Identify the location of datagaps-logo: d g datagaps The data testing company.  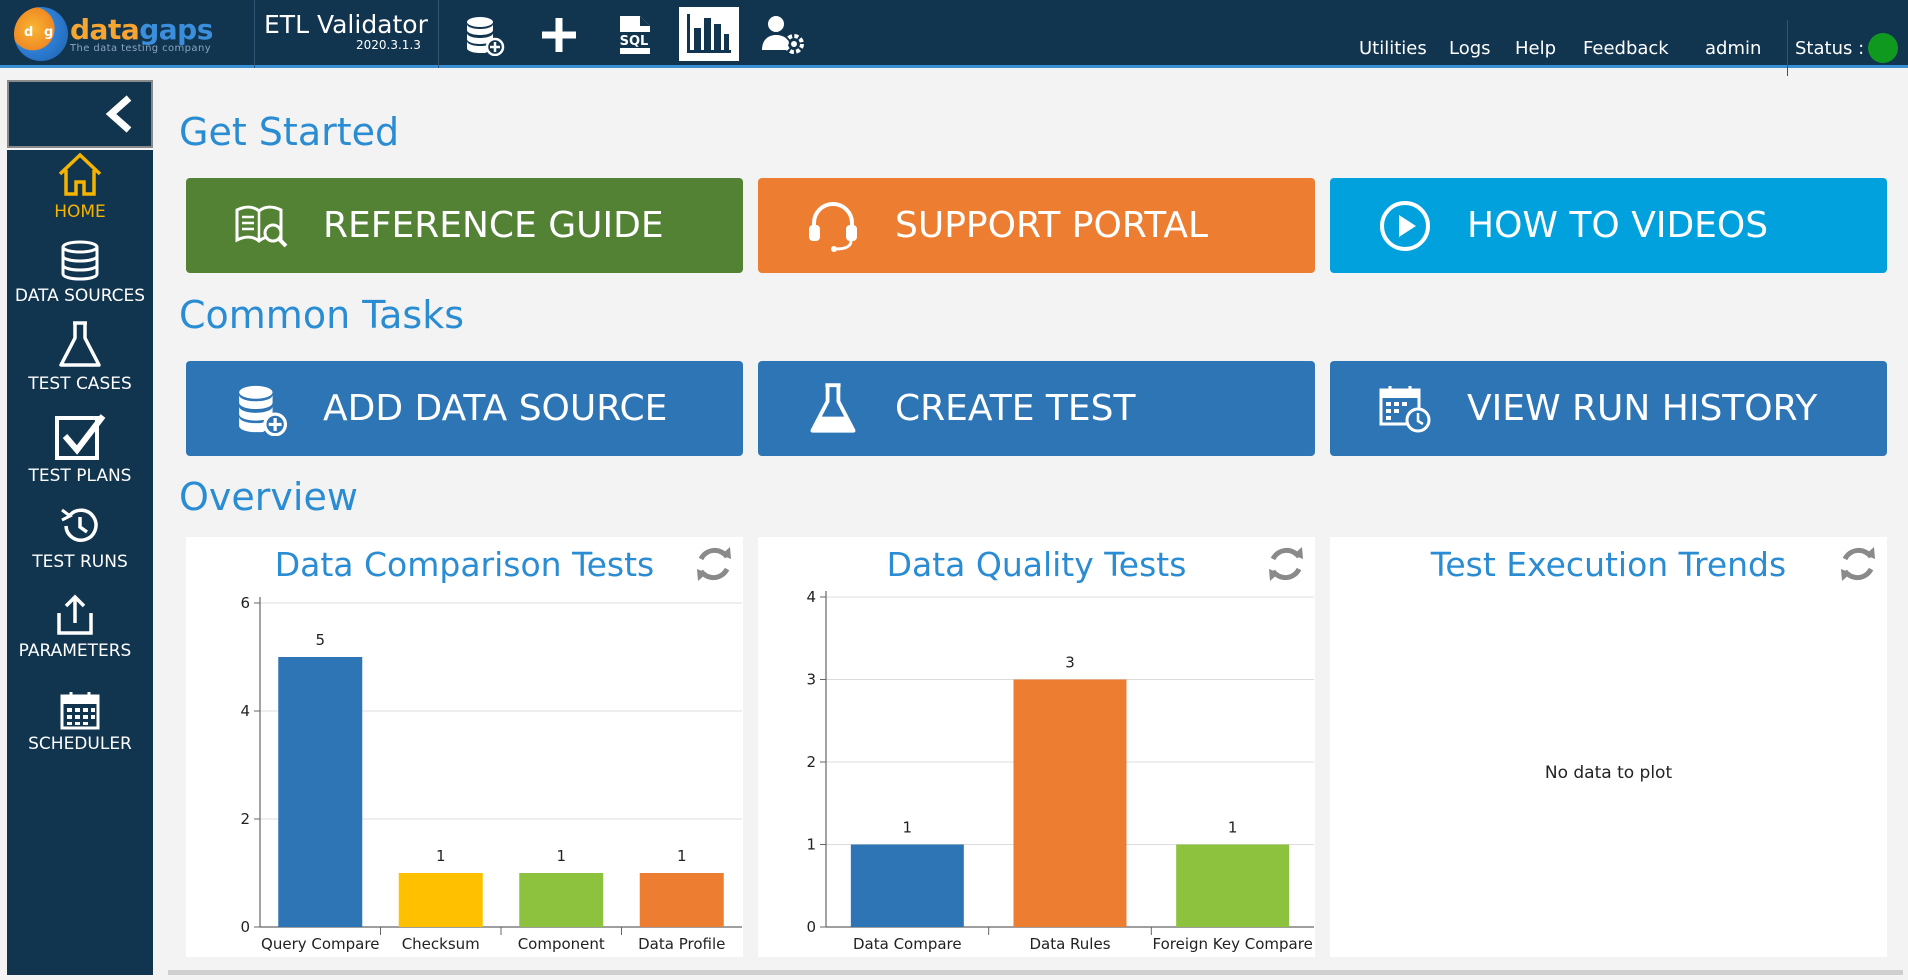
(129, 34).